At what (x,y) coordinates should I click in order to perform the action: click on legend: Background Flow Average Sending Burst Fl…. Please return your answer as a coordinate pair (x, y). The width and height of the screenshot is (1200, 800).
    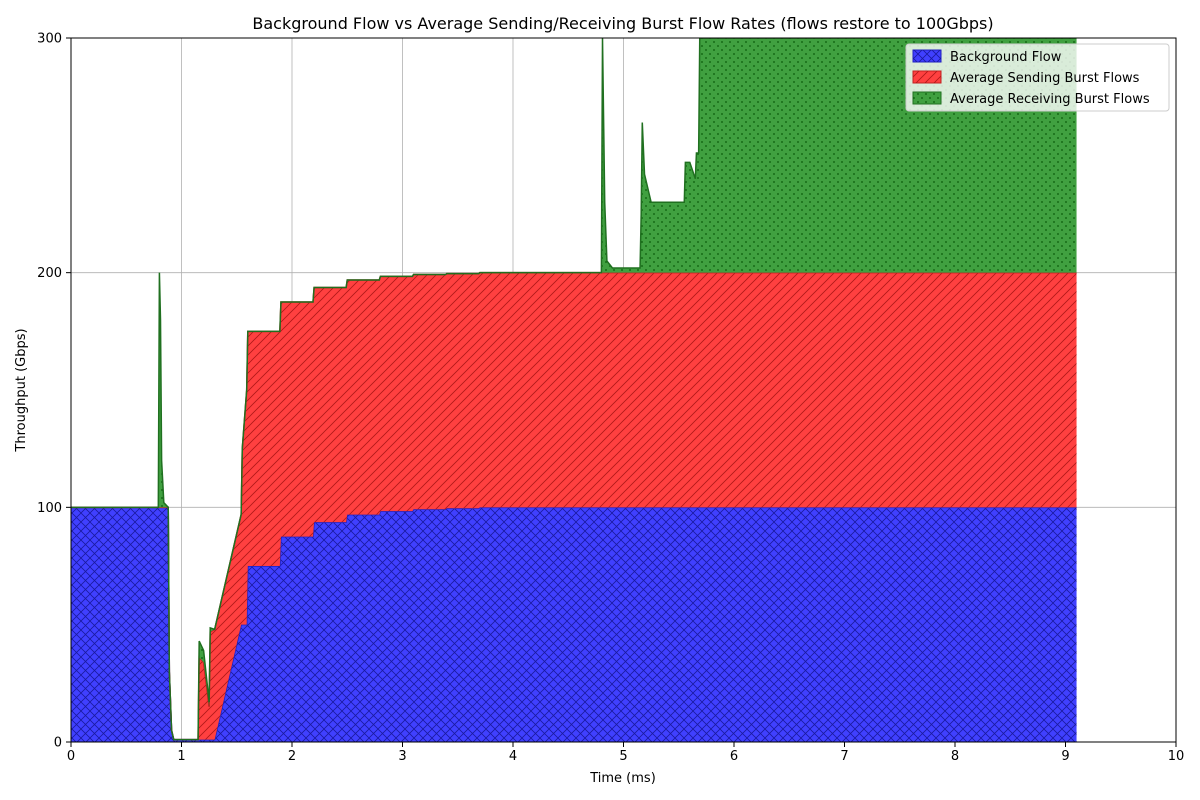
    Looking at the image, I should click on (1037, 77).